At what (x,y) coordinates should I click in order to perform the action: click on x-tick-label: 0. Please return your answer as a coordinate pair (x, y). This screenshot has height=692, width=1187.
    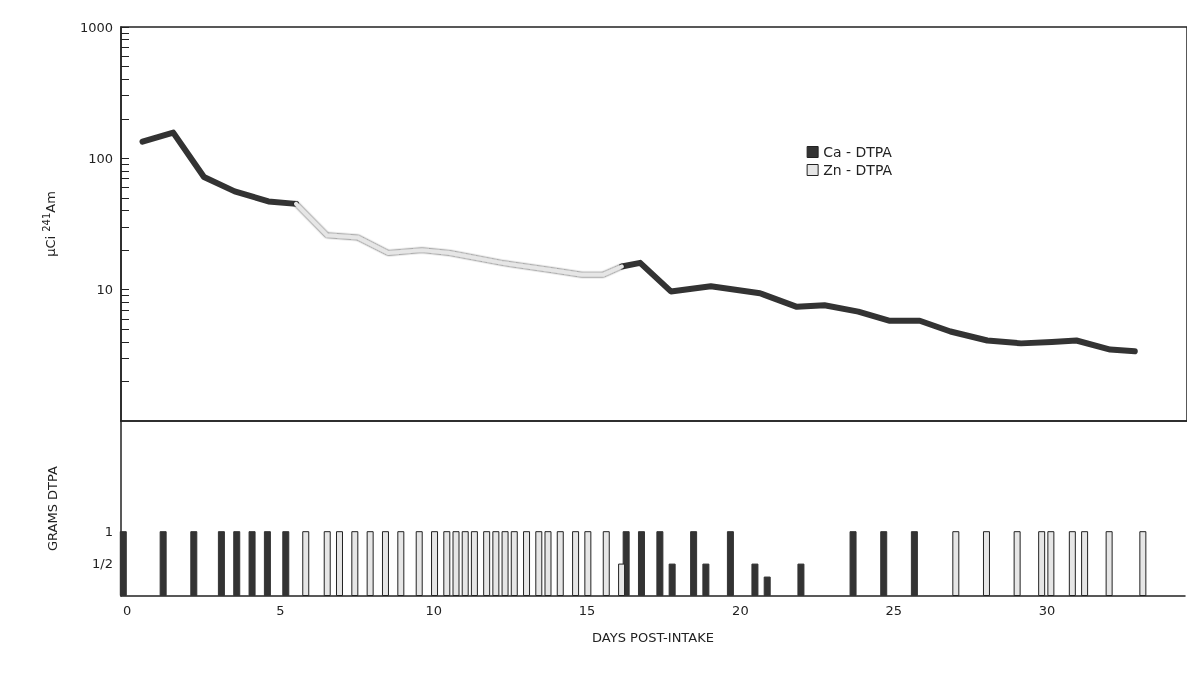
    Looking at the image, I should click on (127, 610).